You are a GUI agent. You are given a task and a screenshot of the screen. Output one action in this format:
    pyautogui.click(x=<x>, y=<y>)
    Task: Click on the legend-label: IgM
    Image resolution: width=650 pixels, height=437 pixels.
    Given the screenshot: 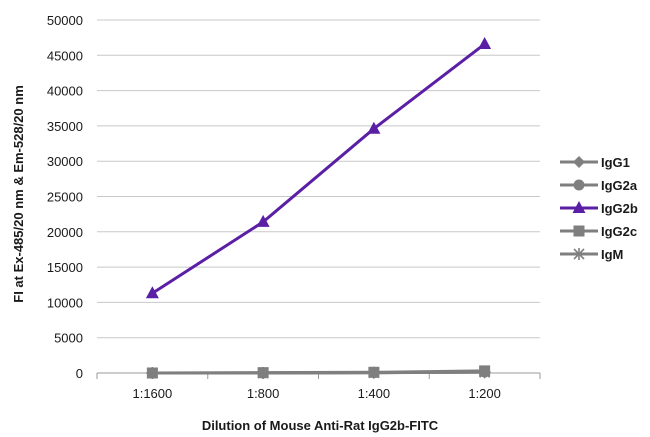 What is the action you would take?
    pyautogui.click(x=612, y=254)
    